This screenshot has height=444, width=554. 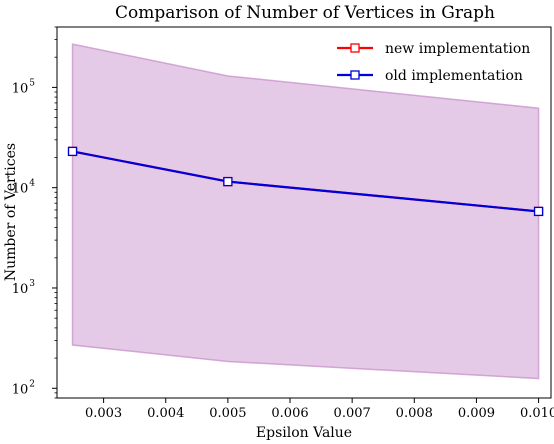 What do you see at coordinates (454, 76) in the screenshot?
I see `legend-label-1: old implementation` at bounding box center [454, 76].